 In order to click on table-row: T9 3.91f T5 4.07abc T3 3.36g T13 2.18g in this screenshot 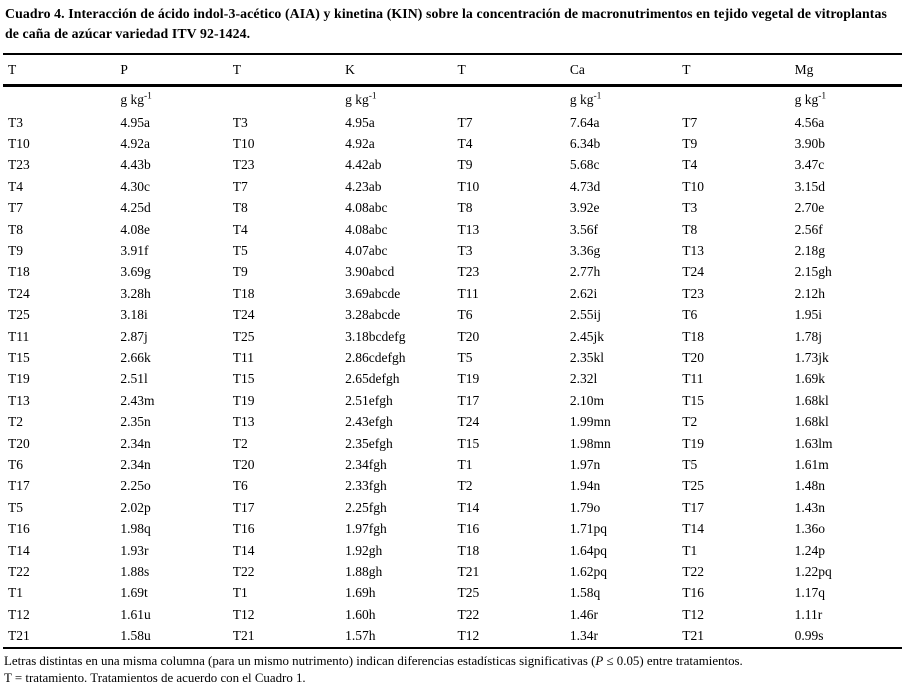, I will do `click(452, 250)`.